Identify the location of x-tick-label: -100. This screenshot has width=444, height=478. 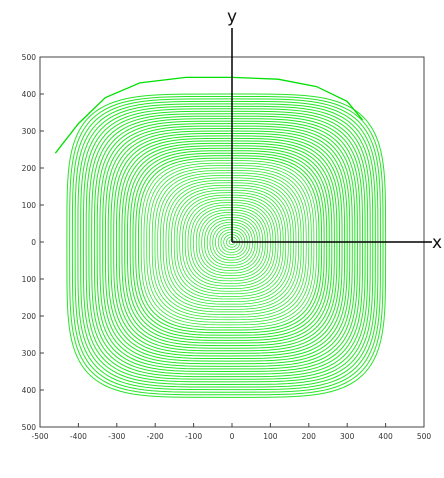
(193, 436).